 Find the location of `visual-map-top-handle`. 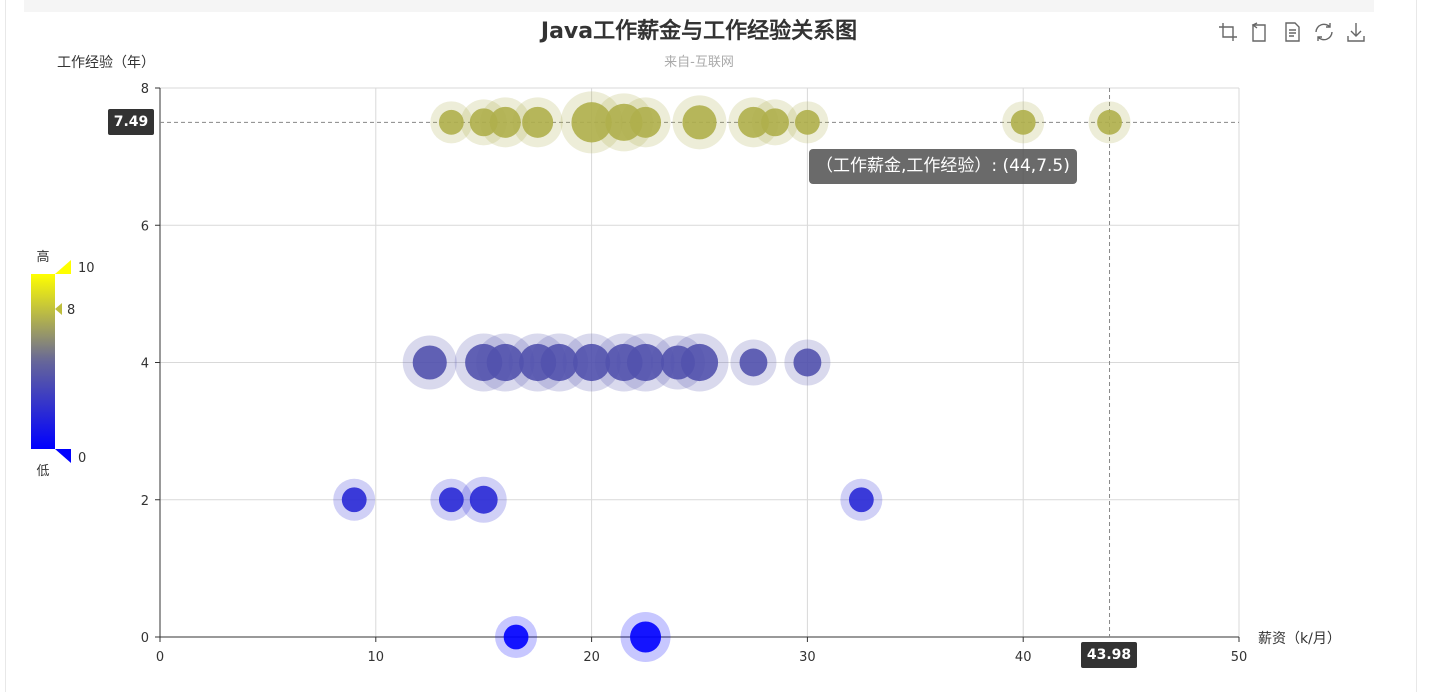

visual-map-top-handle is located at coordinates (63, 267).